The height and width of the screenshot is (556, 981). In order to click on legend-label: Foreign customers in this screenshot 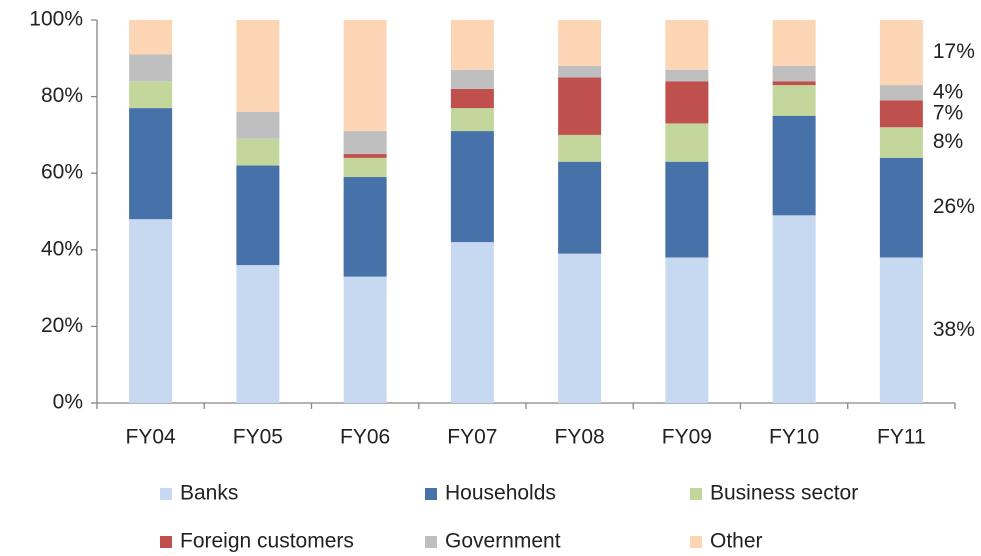, I will do `click(267, 541)`.